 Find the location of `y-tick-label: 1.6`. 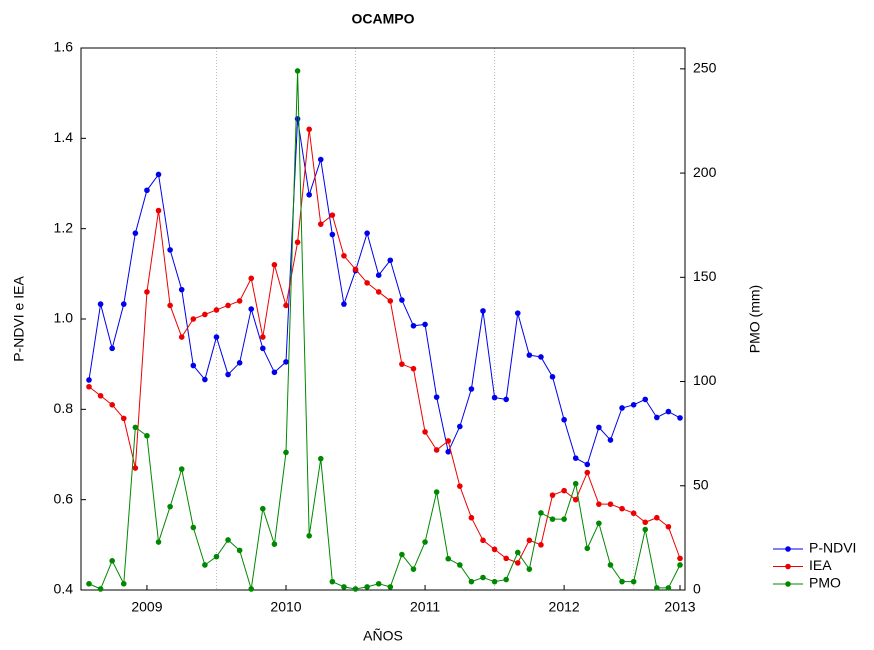

y-tick-label: 1.6 is located at coordinates (64, 47).